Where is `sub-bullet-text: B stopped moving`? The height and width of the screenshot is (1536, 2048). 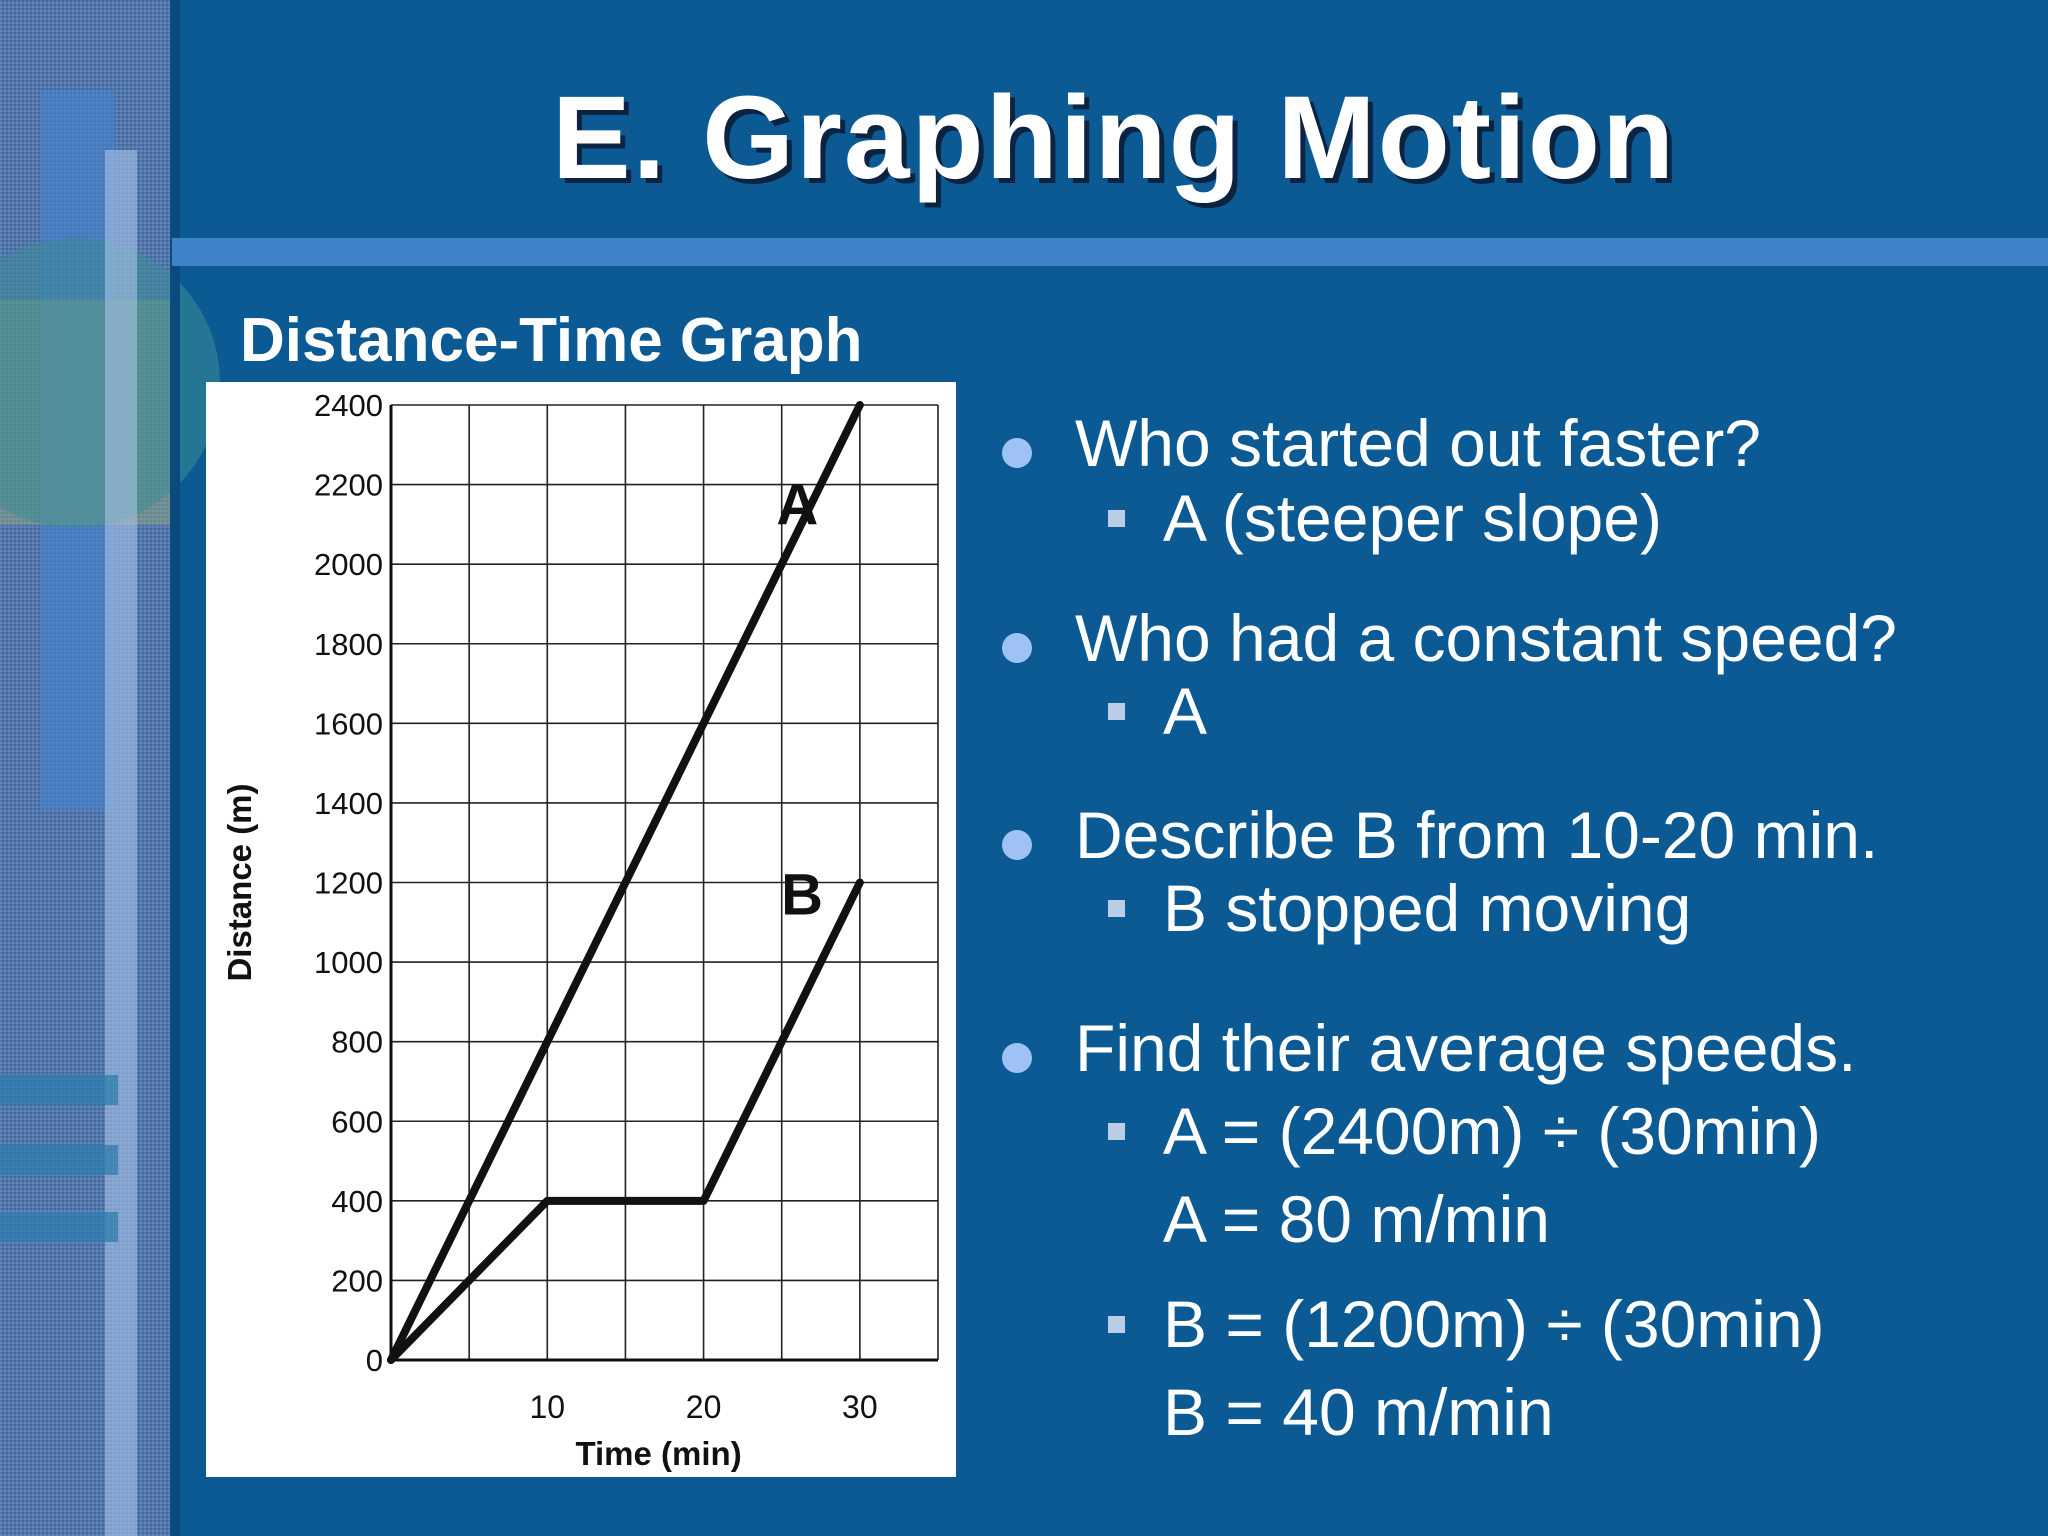 sub-bullet-text: B stopped moving is located at coordinates (1427, 908).